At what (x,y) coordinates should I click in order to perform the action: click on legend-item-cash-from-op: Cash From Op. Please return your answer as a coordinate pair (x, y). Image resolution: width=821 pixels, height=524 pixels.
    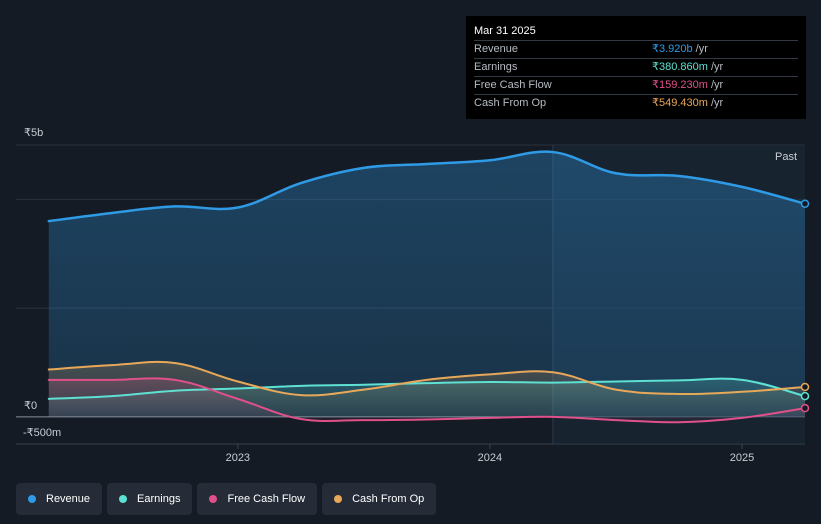
    Looking at the image, I should click on (379, 499).